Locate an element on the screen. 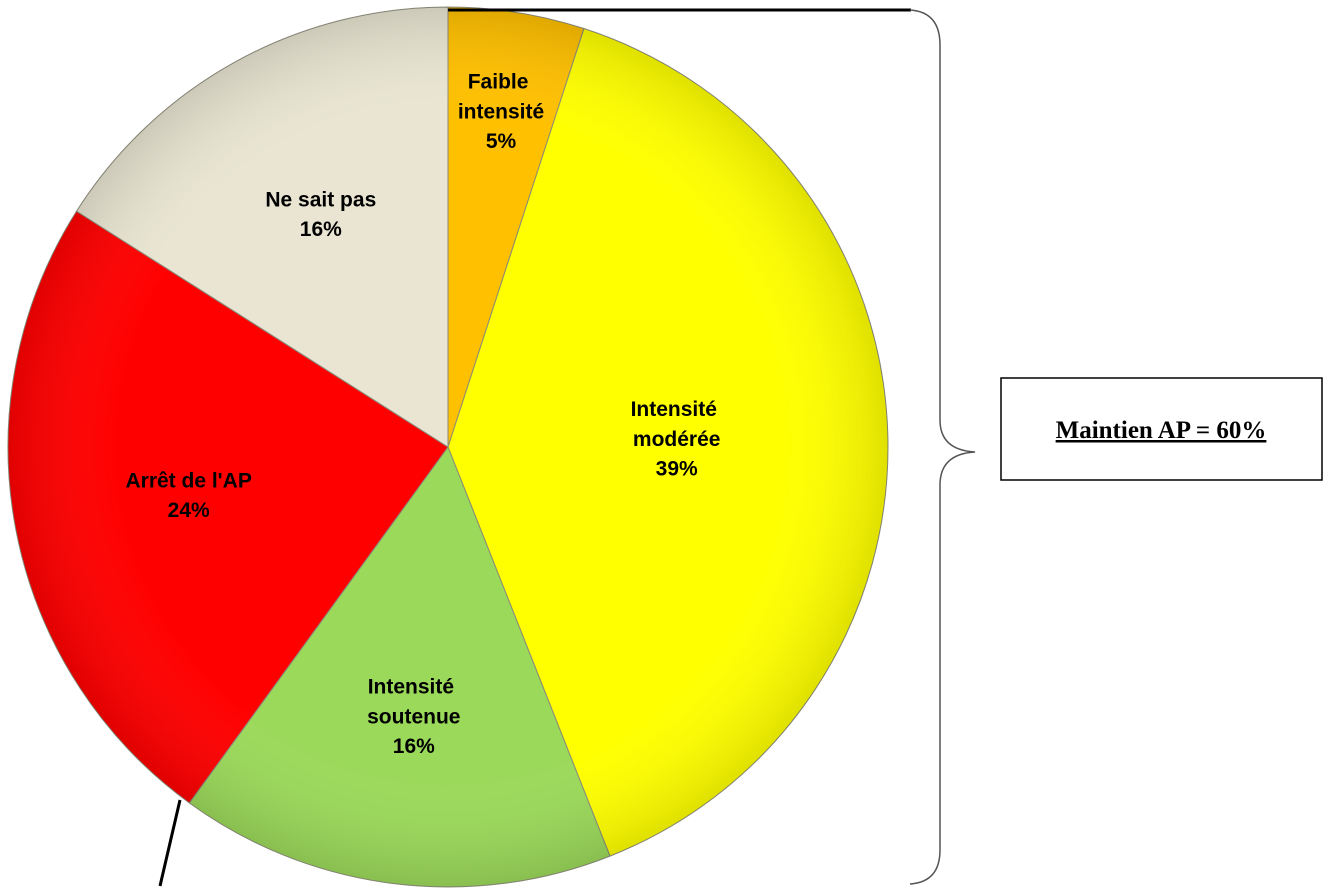  annotation: Maintien AP = 60% is located at coordinates (1161, 430).